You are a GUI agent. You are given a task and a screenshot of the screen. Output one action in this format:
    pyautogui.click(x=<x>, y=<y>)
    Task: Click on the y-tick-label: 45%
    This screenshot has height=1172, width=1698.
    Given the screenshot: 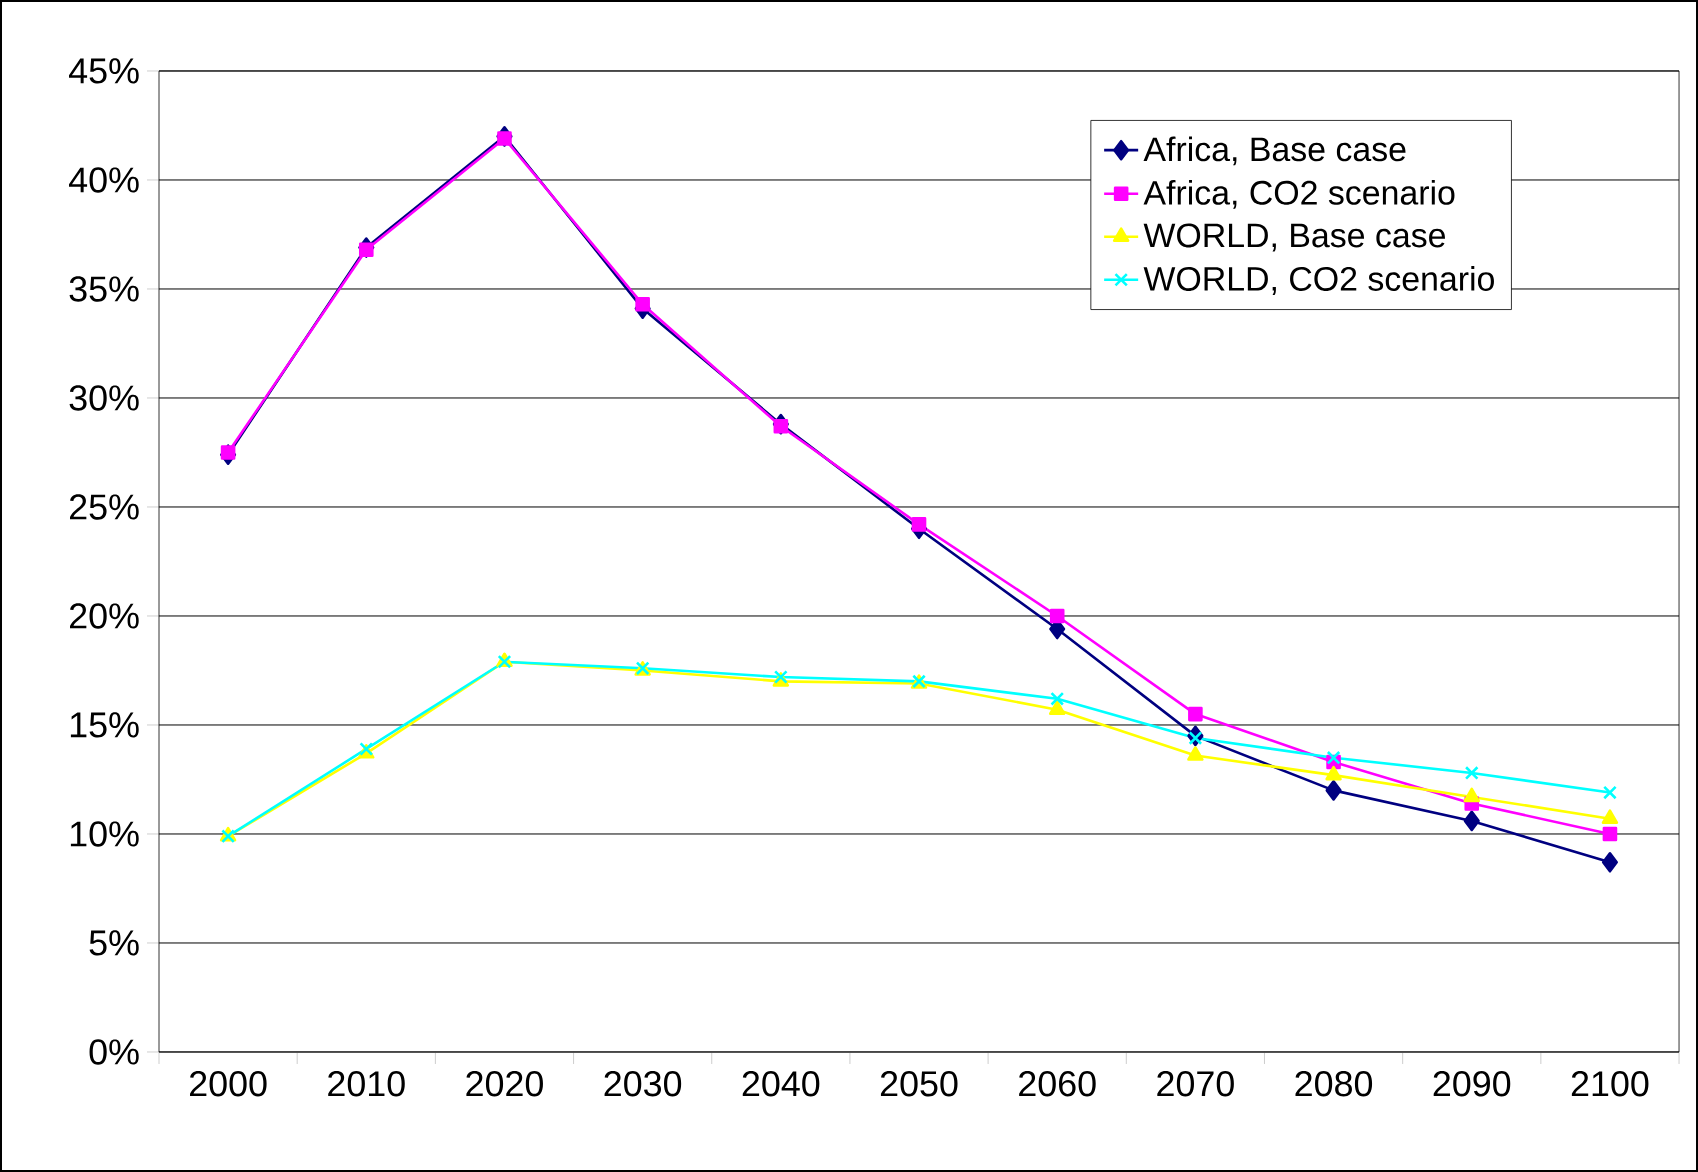 What is the action you would take?
    pyautogui.click(x=104, y=71)
    